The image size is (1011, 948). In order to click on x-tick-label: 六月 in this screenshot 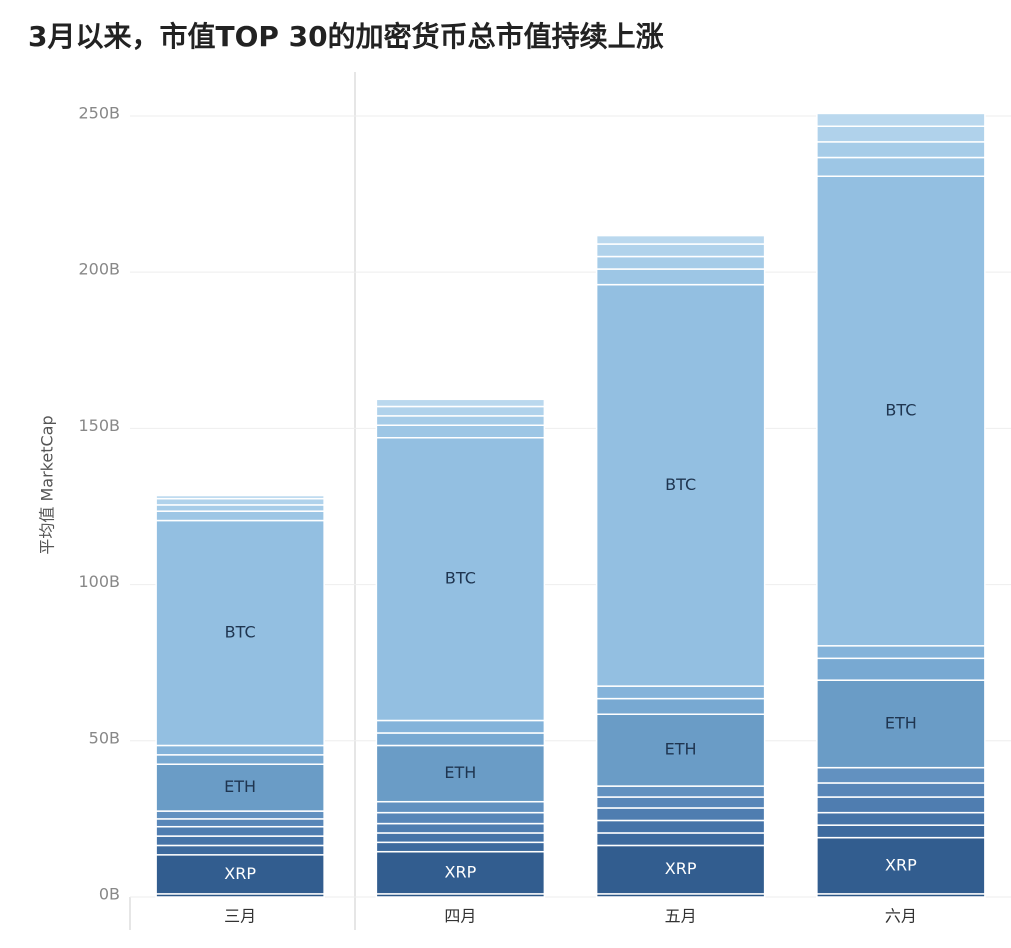, I will do `click(901, 916)`.